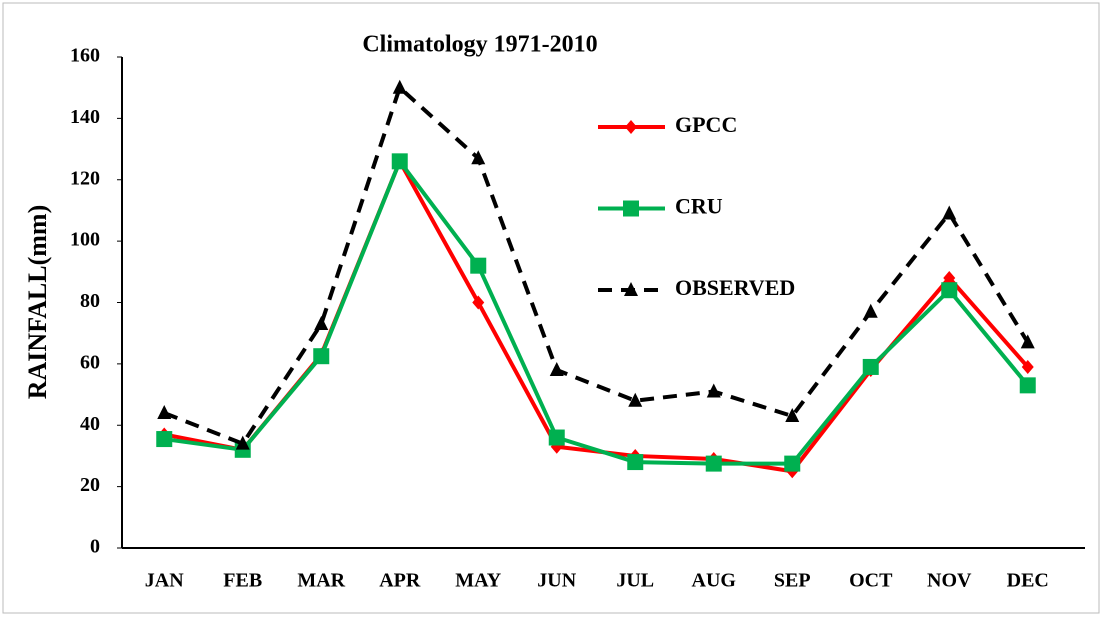  What do you see at coordinates (1028, 581) in the screenshot?
I see `x-tick-label: DEC` at bounding box center [1028, 581].